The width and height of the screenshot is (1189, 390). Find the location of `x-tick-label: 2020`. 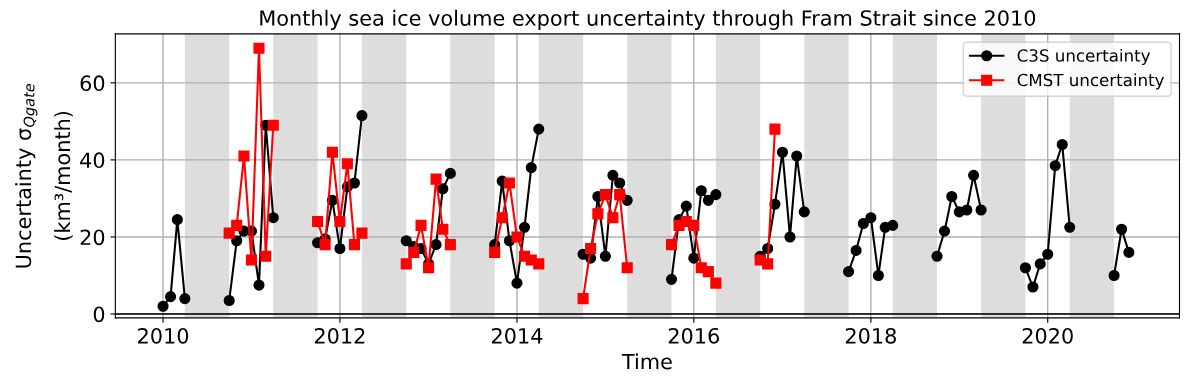

x-tick-label: 2020 is located at coordinates (1047, 335).